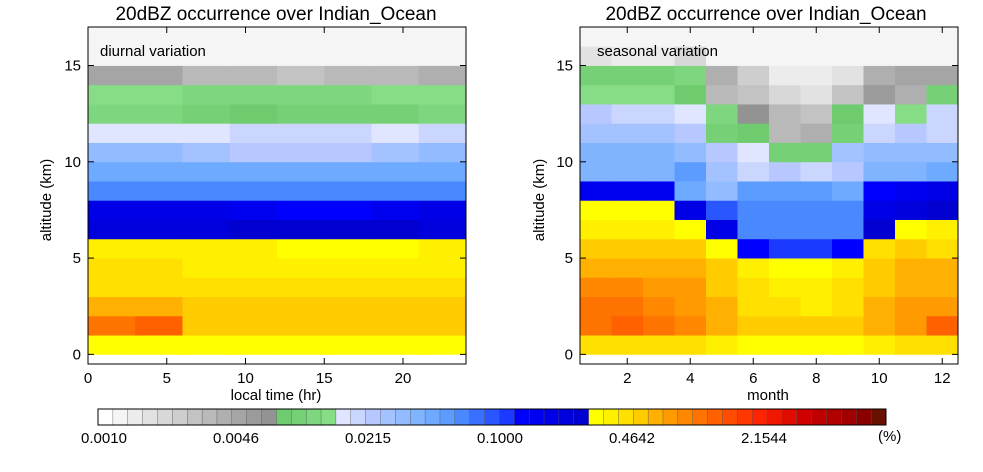 This screenshot has height=472, width=983. Describe the element at coordinates (690, 378) in the screenshot. I see `right-x-tick-label: 4` at that location.